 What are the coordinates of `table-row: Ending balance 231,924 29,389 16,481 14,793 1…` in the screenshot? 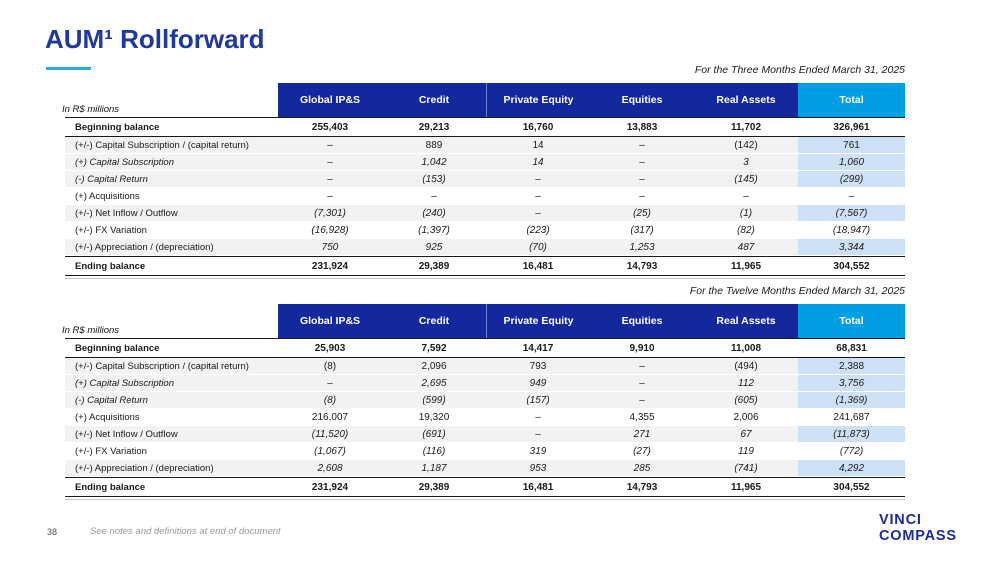 It's located at (485, 266).